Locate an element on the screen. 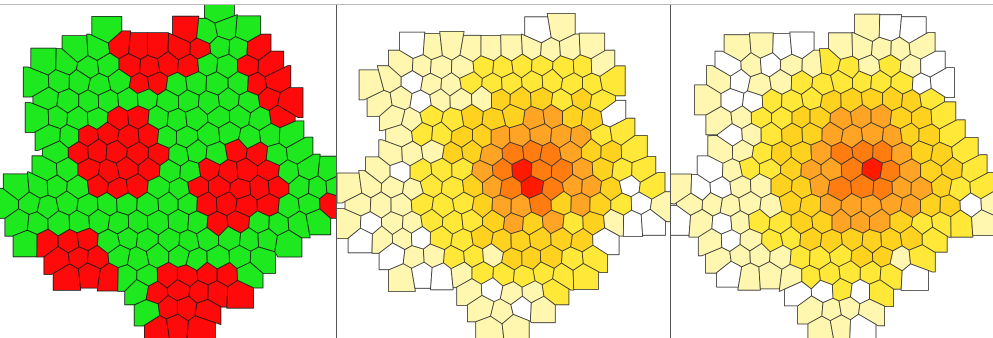  top-border is located at coordinates (496, 4).